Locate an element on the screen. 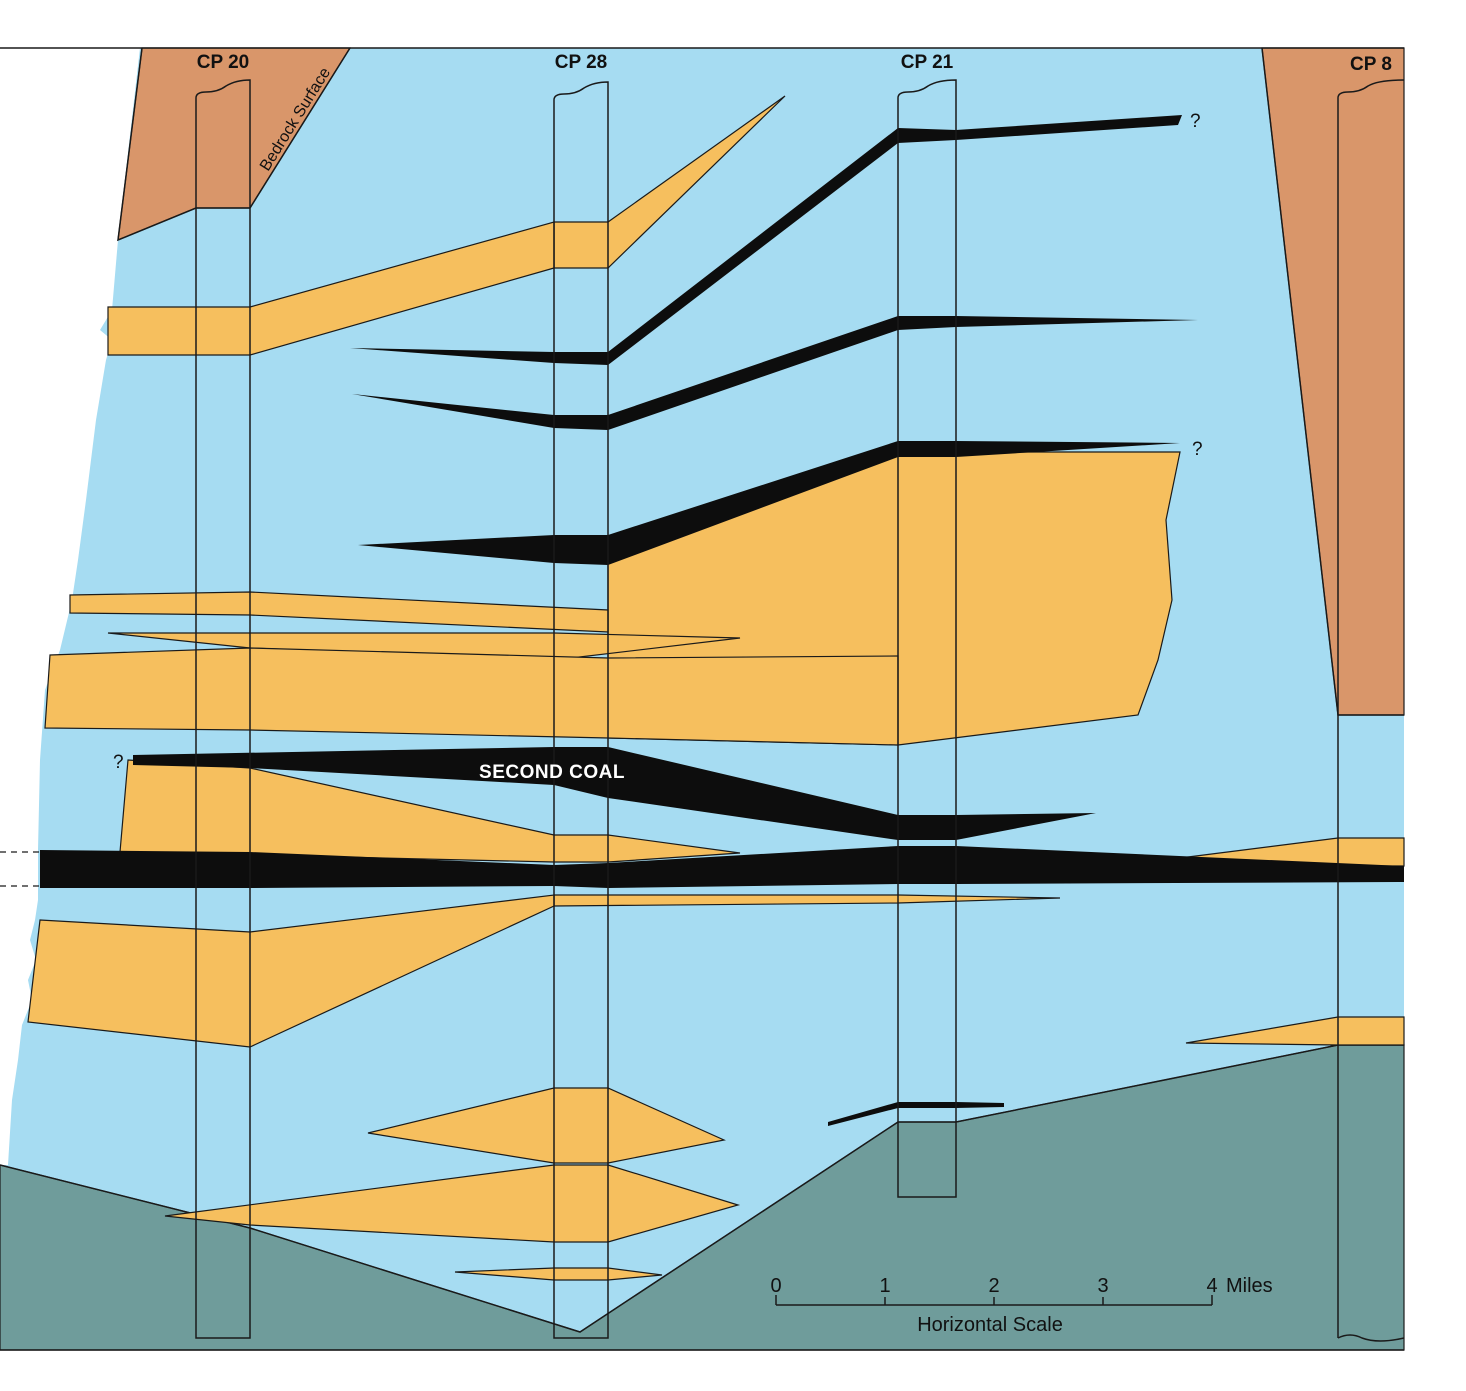  scale-unit: Miles is located at coordinates (1249, 1286).